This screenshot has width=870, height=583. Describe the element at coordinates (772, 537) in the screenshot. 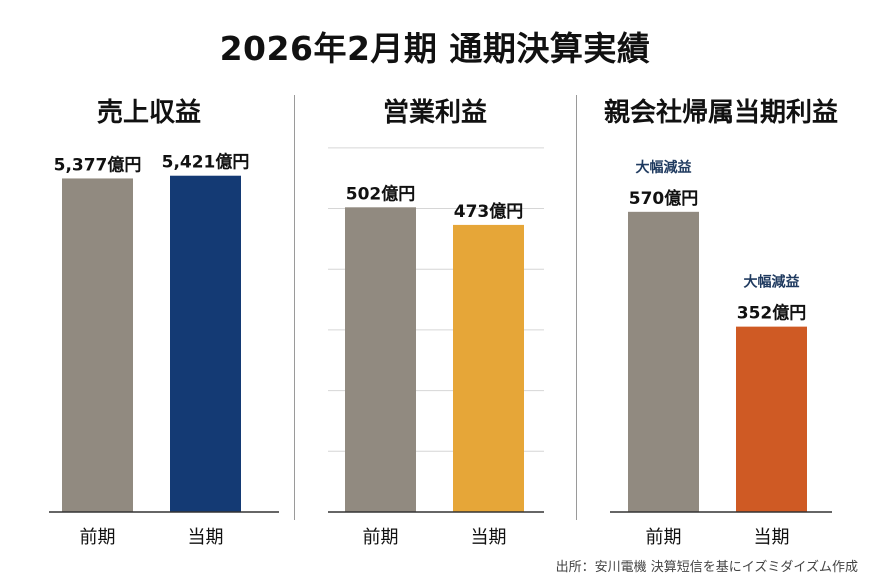

I see `net-profit-category-label-current: 当期` at that location.